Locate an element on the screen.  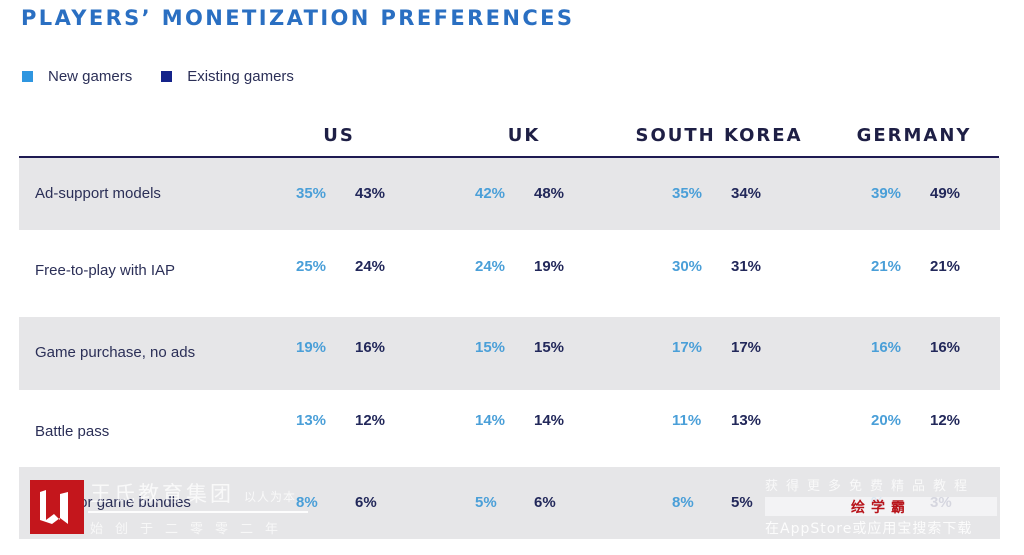
value-germany-existing: 16% is located at coordinates (945, 347).